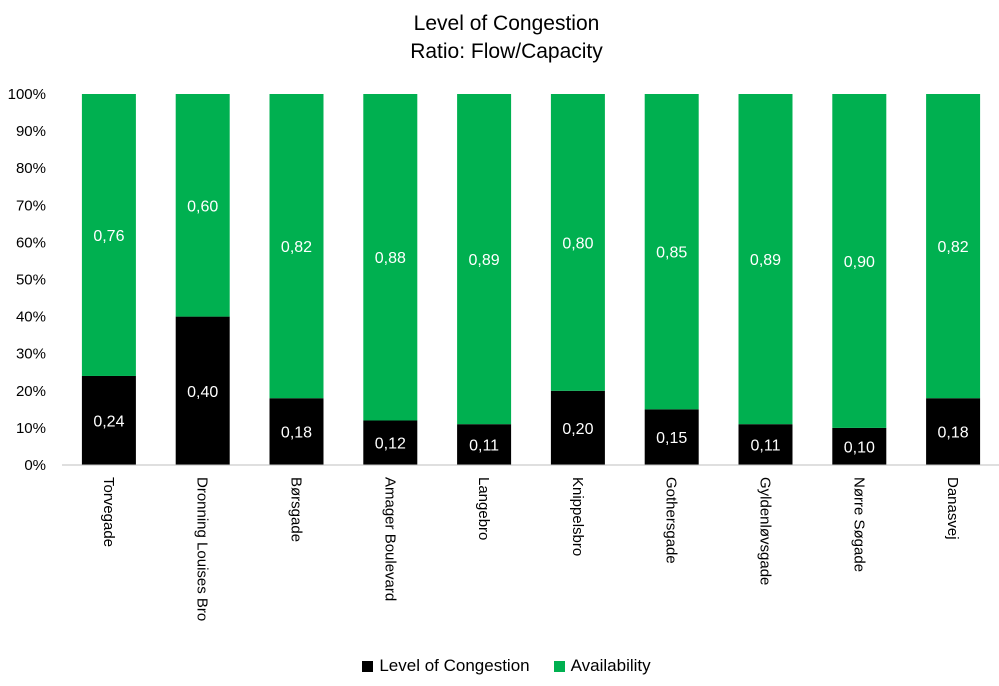  I want to click on y-tick-label: 50%, so click(31, 280).